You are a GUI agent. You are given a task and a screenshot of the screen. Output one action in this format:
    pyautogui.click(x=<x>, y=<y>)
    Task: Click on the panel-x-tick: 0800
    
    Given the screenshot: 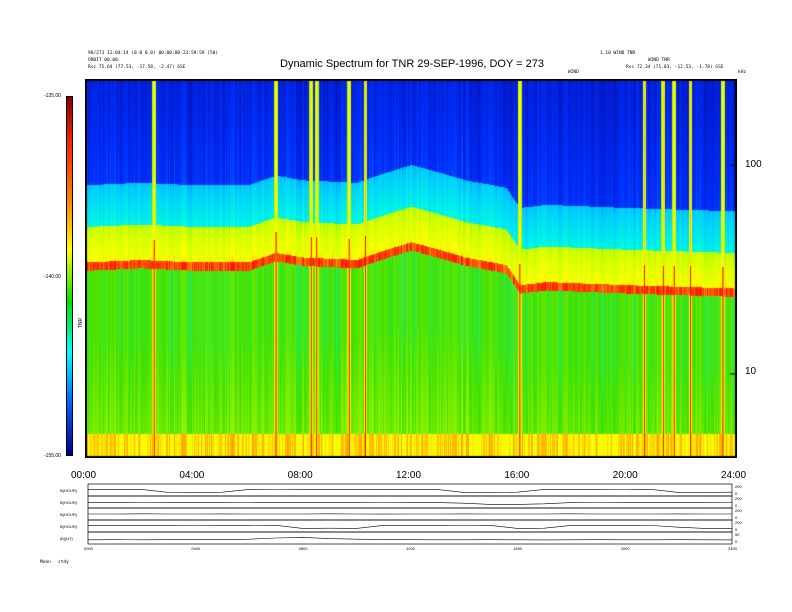 What is the action you would take?
    pyautogui.click(x=304, y=548)
    